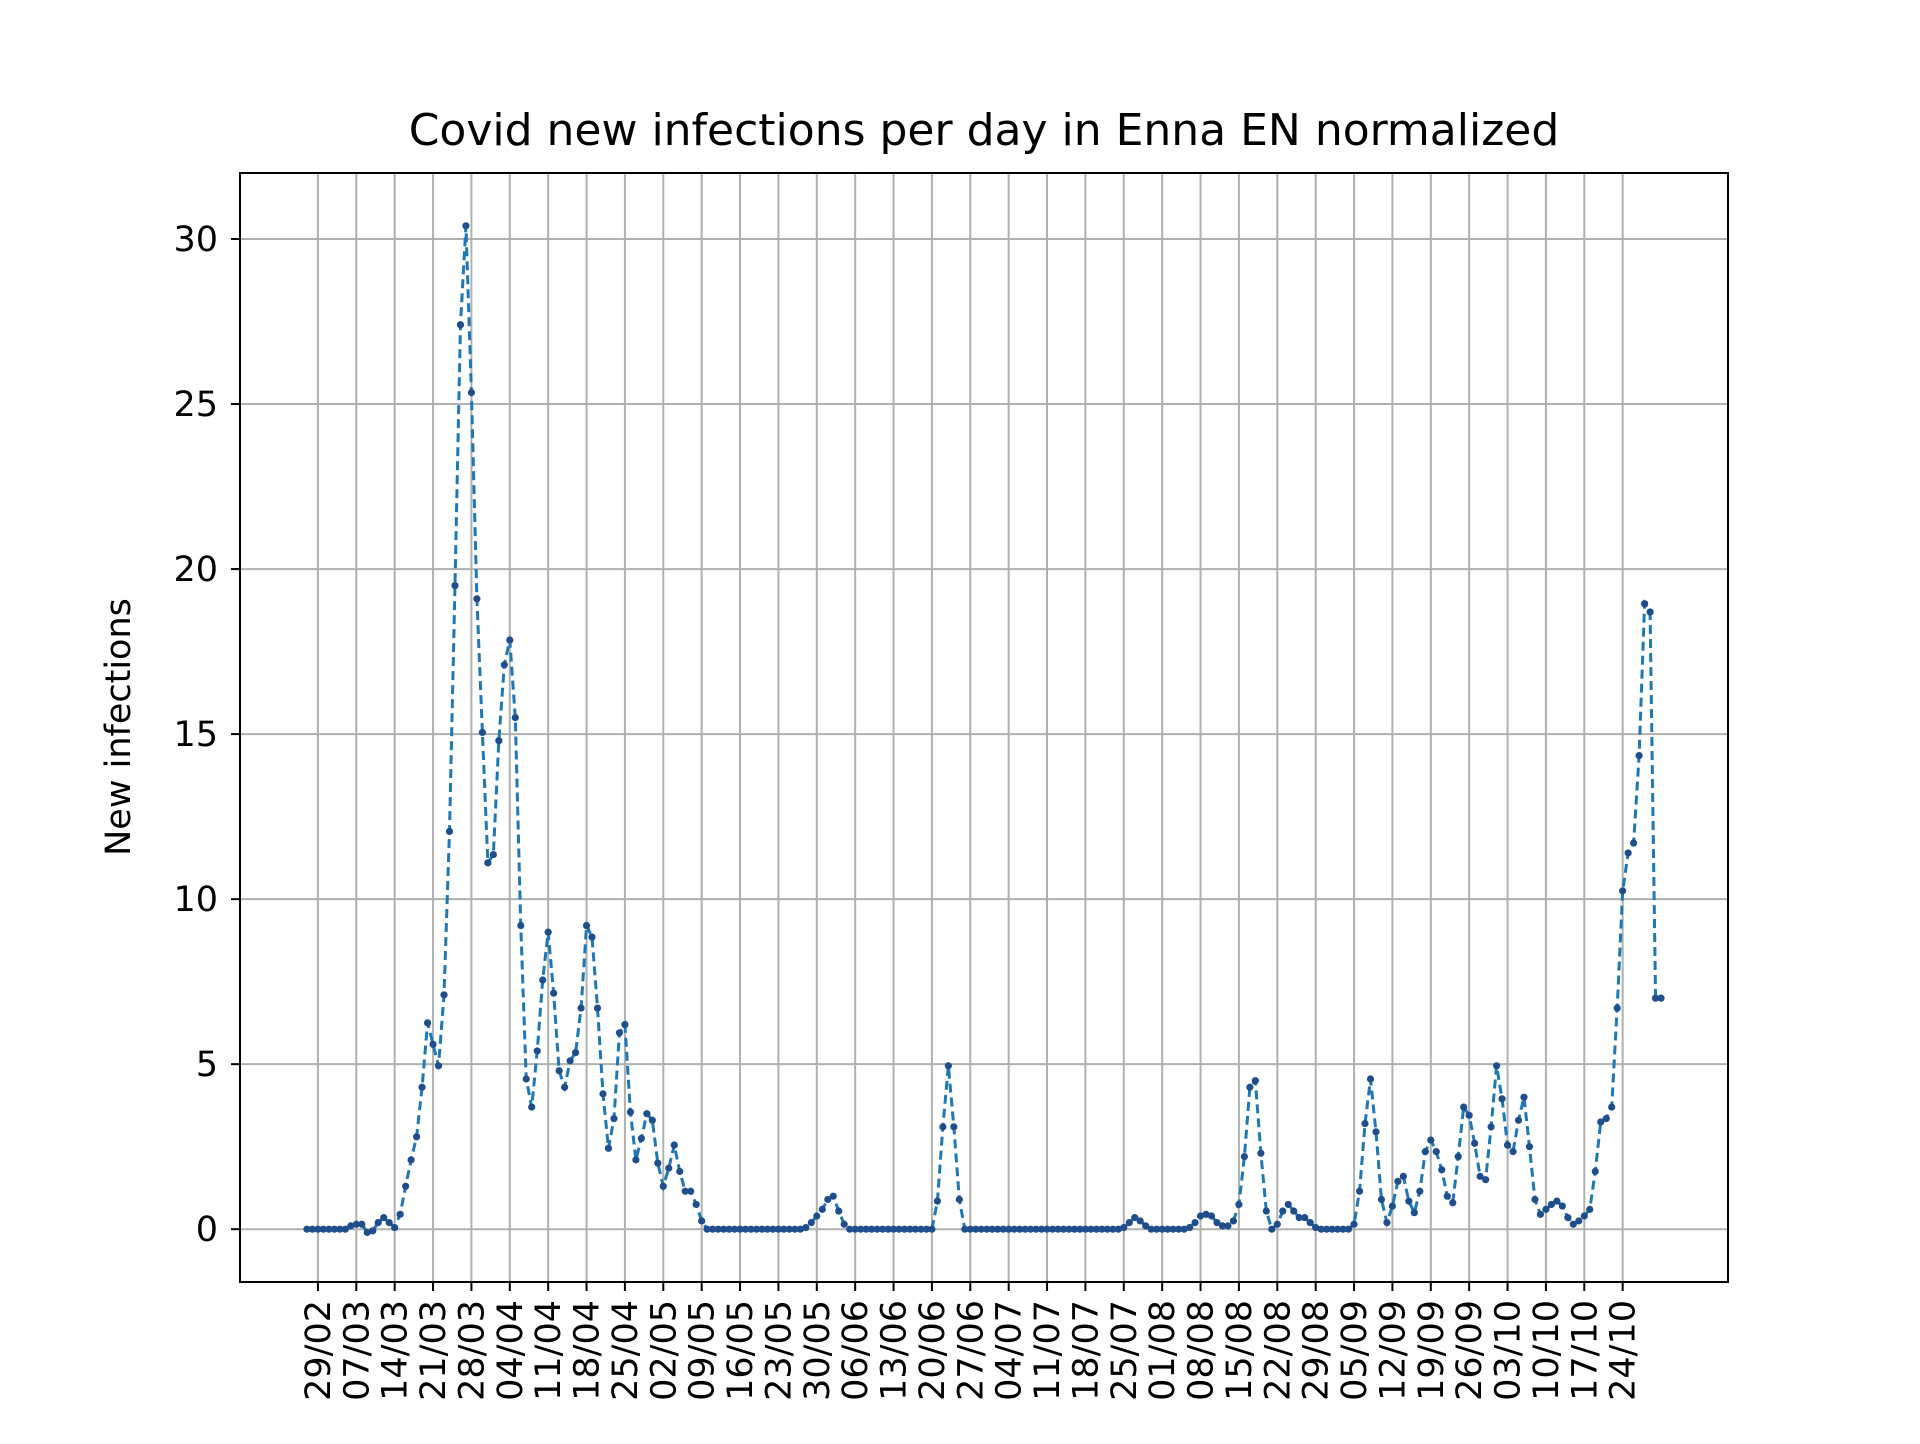  I want to click on x-tick-label: 13/06, so click(895, 1350).